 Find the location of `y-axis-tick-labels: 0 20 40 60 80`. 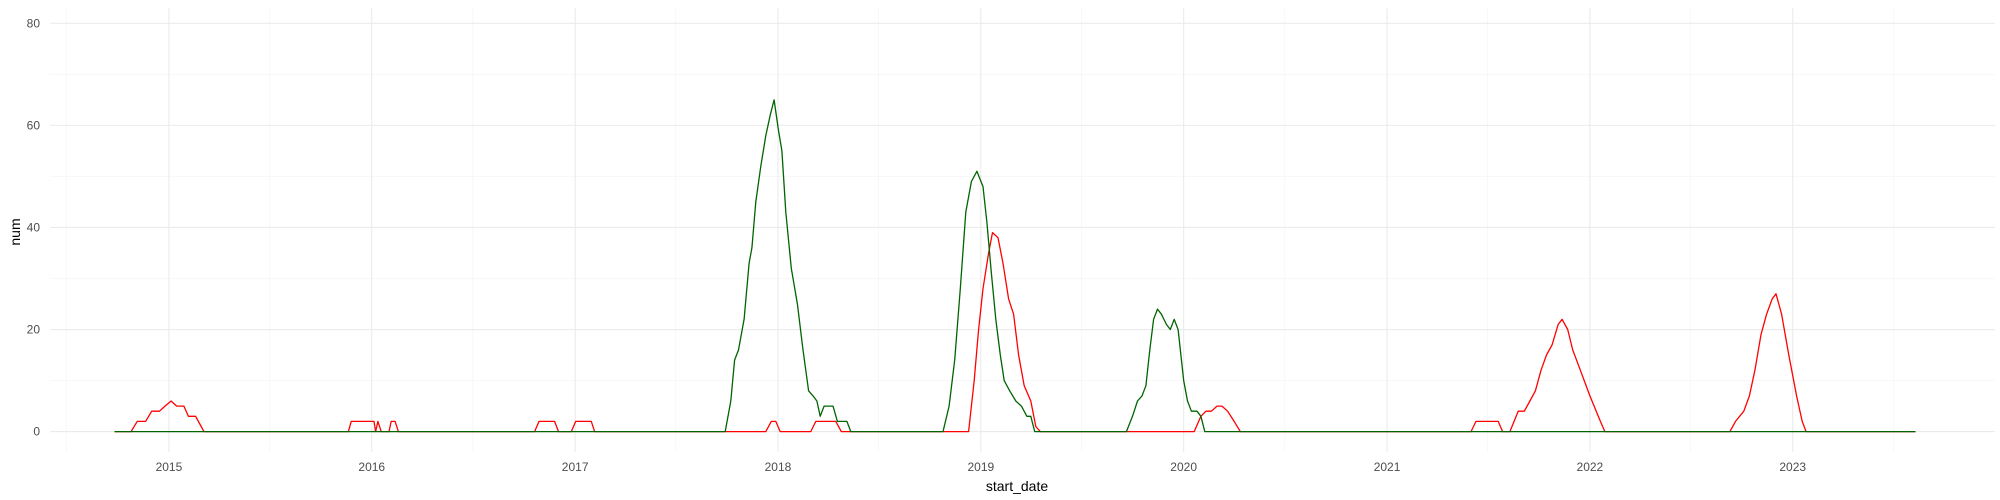

y-axis-tick-labels: 0 20 40 60 80 is located at coordinates (34, 227).